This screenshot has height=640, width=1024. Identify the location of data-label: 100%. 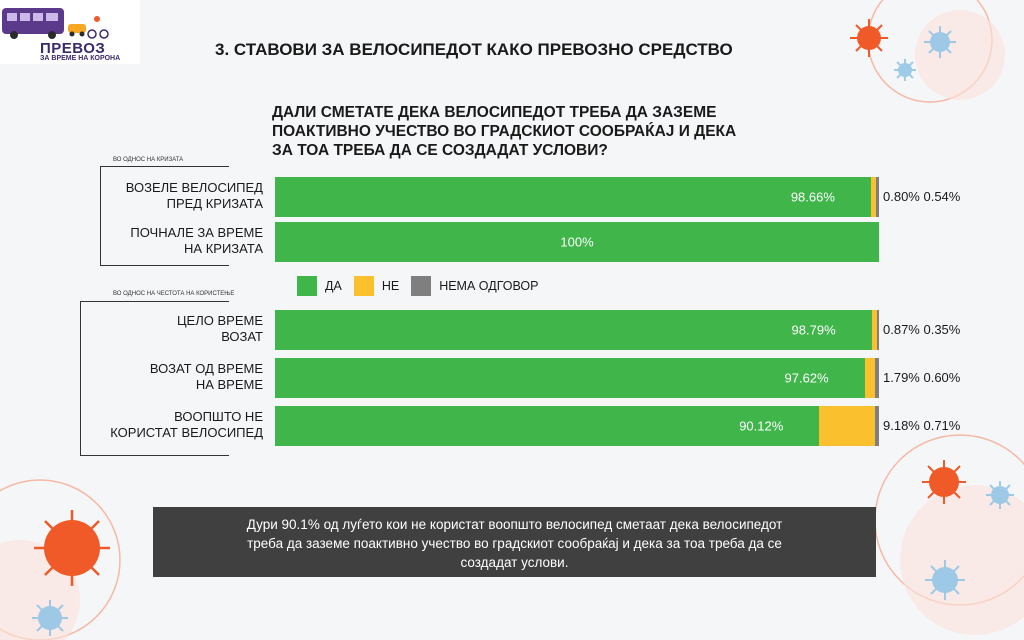
(577, 242).